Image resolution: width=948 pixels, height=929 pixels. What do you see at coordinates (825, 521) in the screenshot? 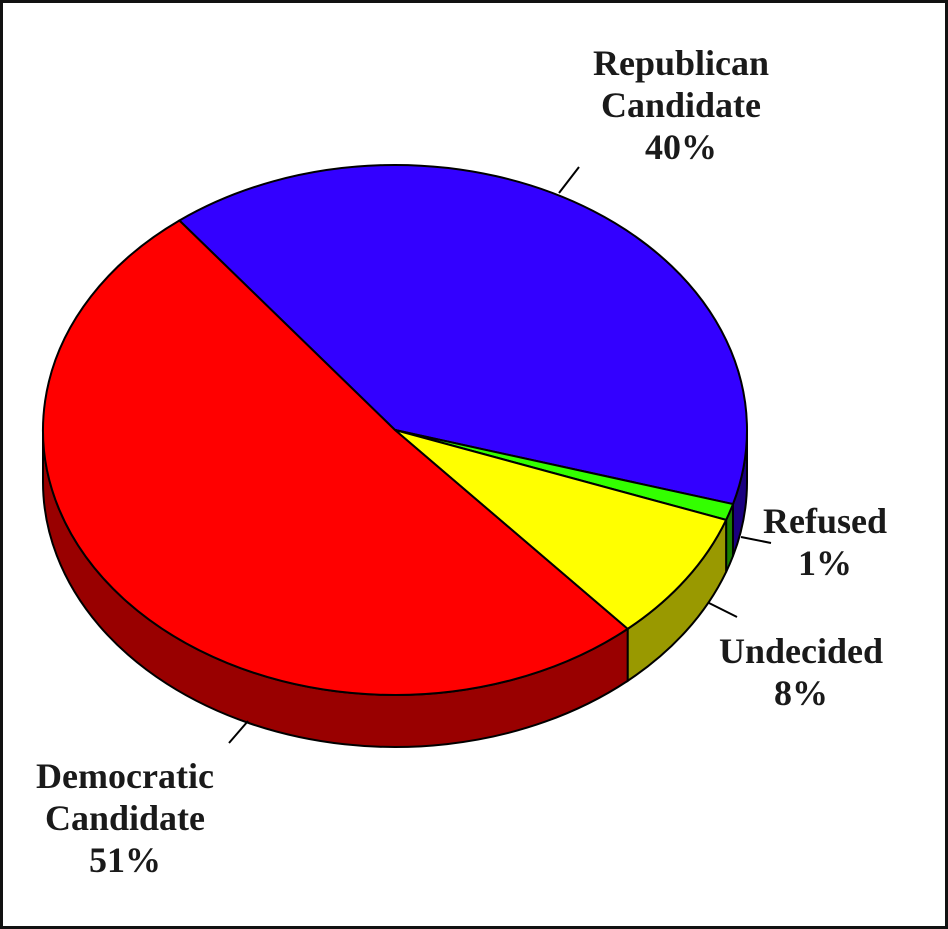
I see `slice-label-line: Refused` at bounding box center [825, 521].